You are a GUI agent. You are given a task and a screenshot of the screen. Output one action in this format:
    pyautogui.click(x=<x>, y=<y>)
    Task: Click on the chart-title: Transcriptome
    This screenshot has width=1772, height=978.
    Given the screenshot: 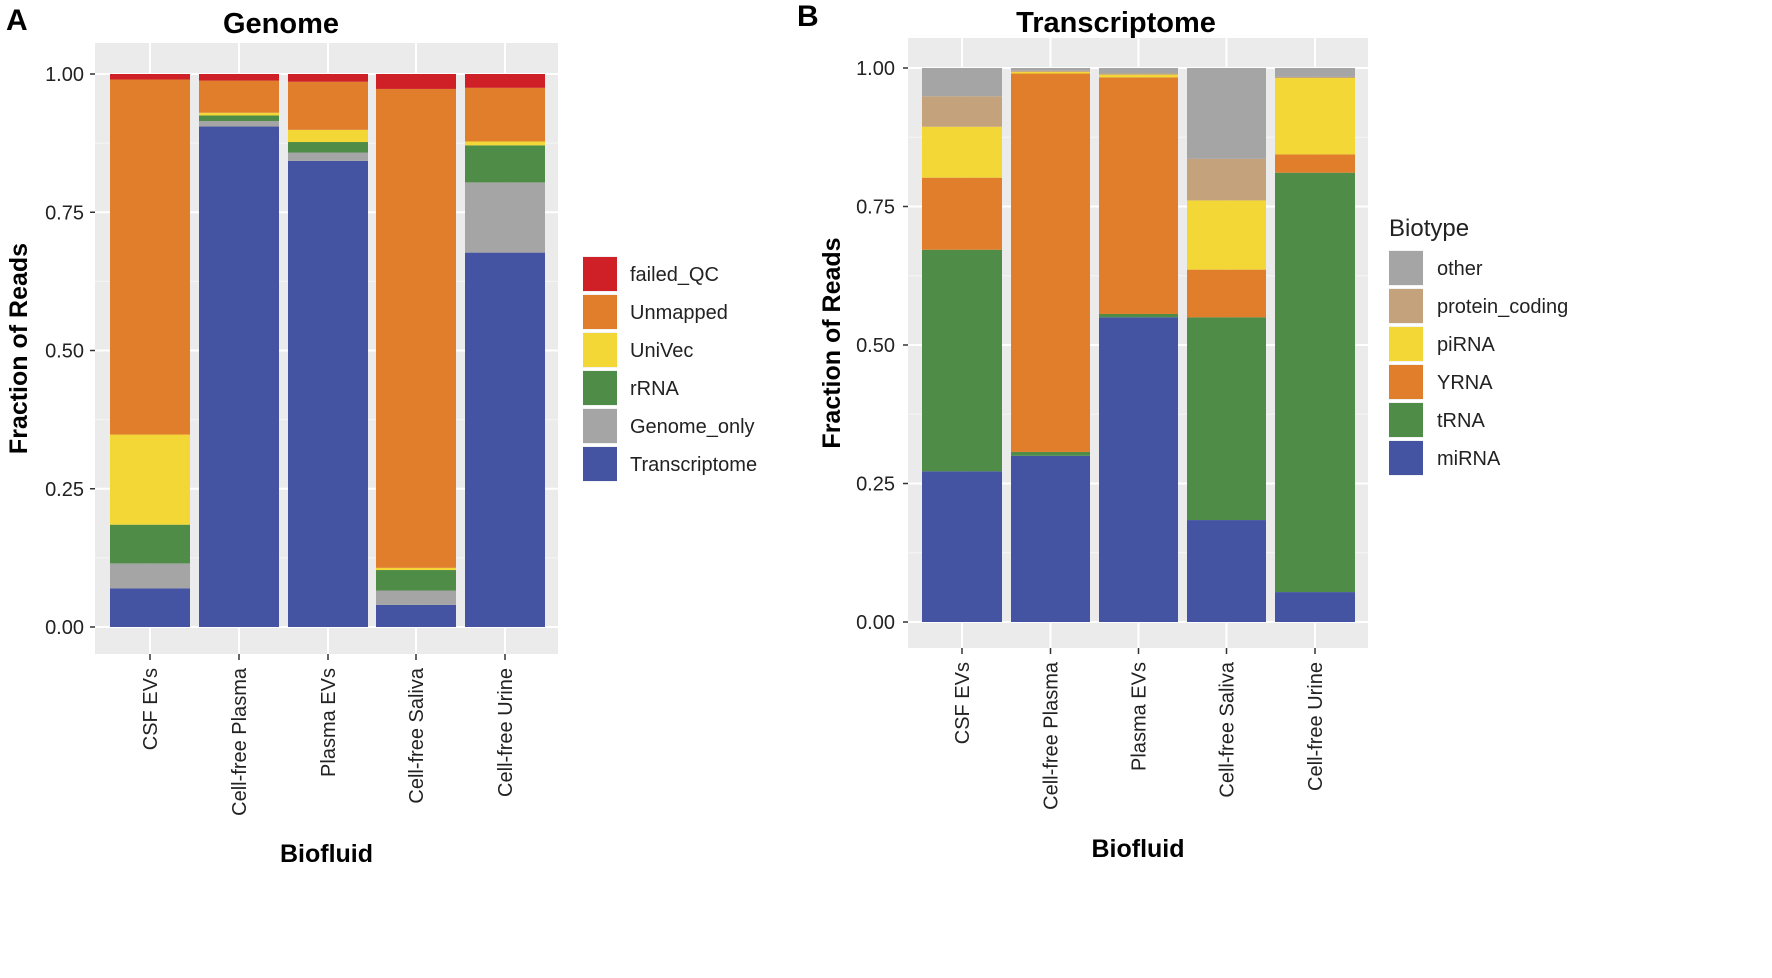 What is the action you would take?
    pyautogui.click(x=1116, y=23)
    